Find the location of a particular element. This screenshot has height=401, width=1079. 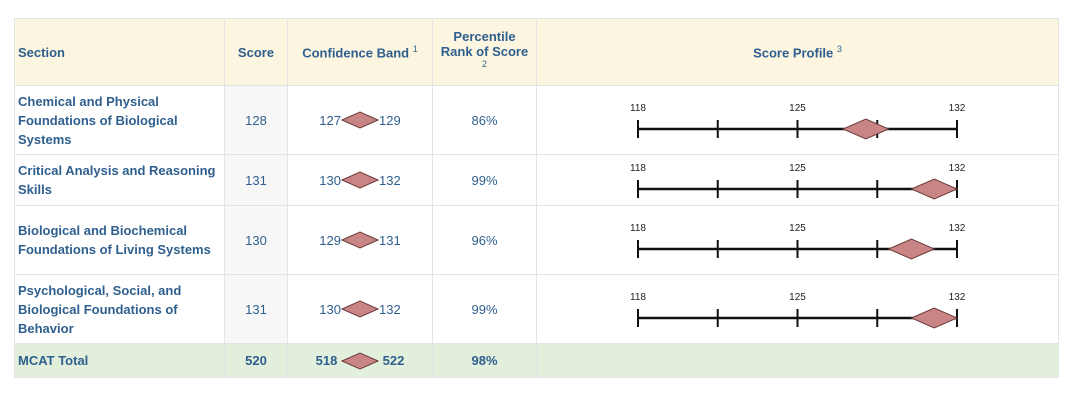

header-confidence: Confidence Band 1 is located at coordinates (360, 52).